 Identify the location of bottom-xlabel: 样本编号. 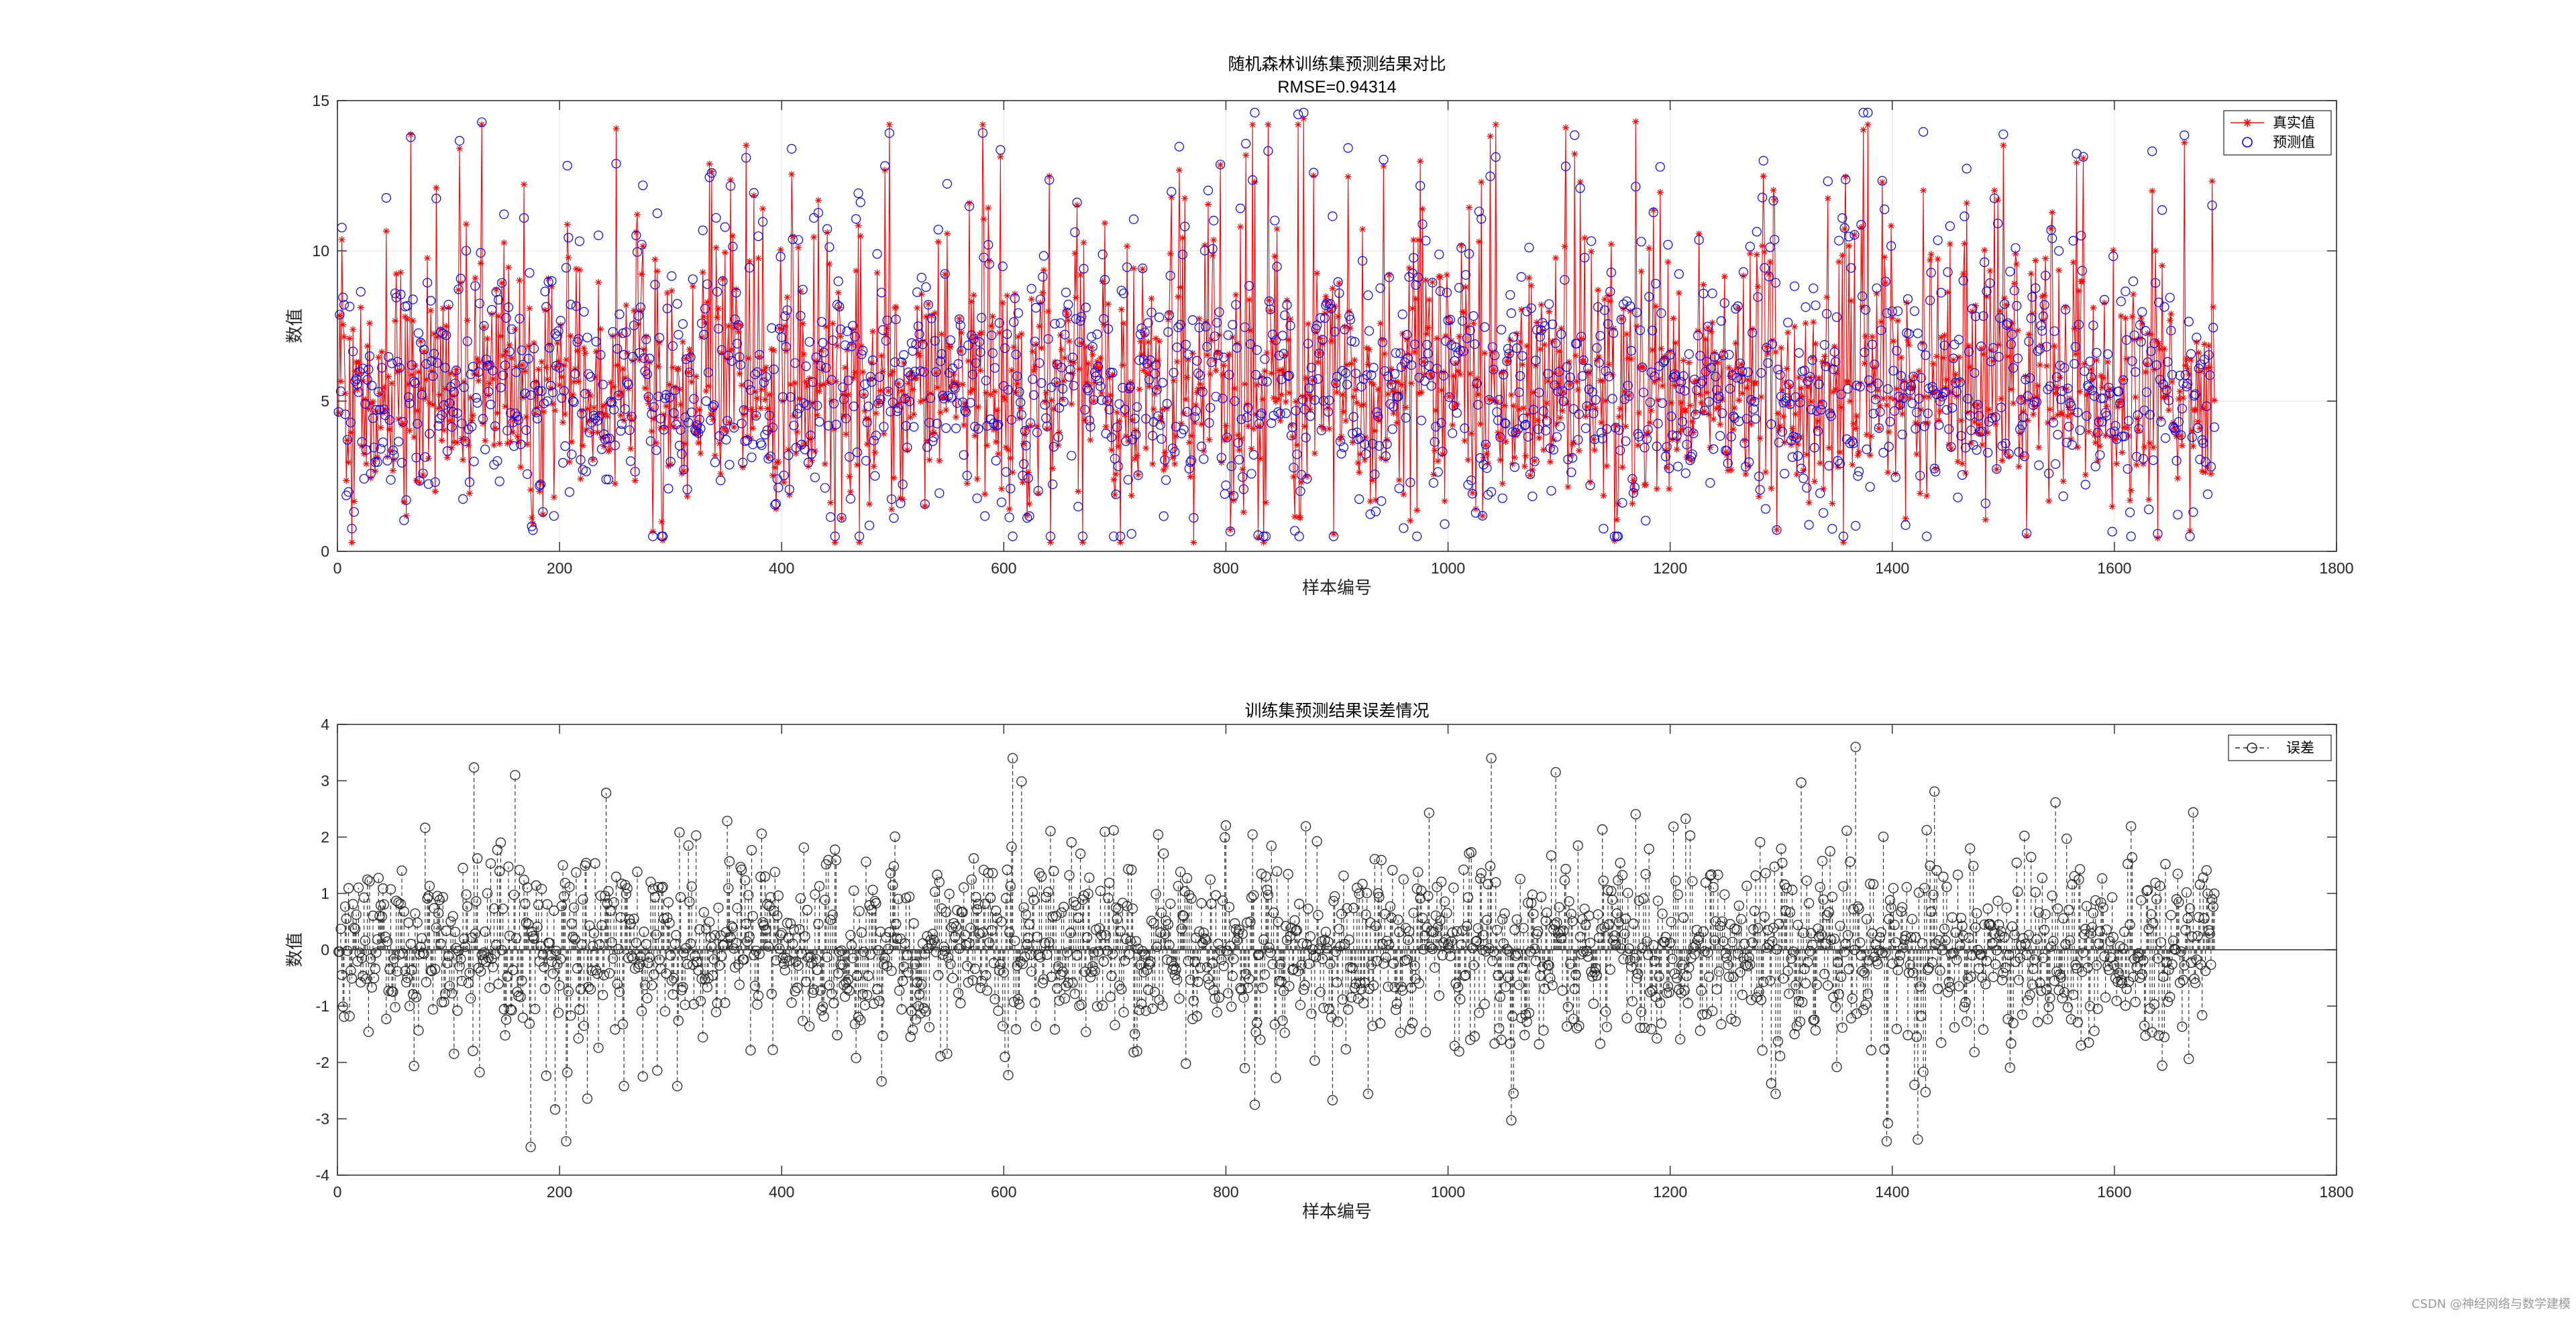
(1337, 1212).